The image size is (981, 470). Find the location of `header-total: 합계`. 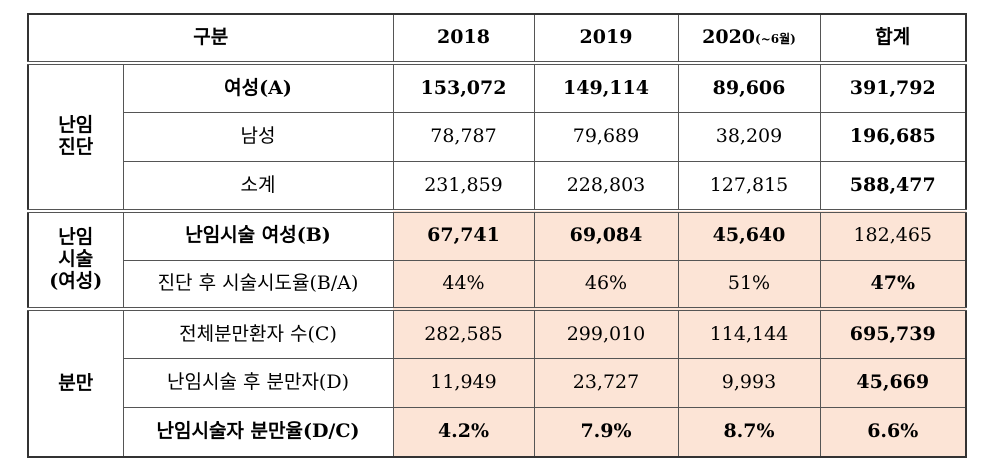

header-total: 합계 is located at coordinates (893, 39).